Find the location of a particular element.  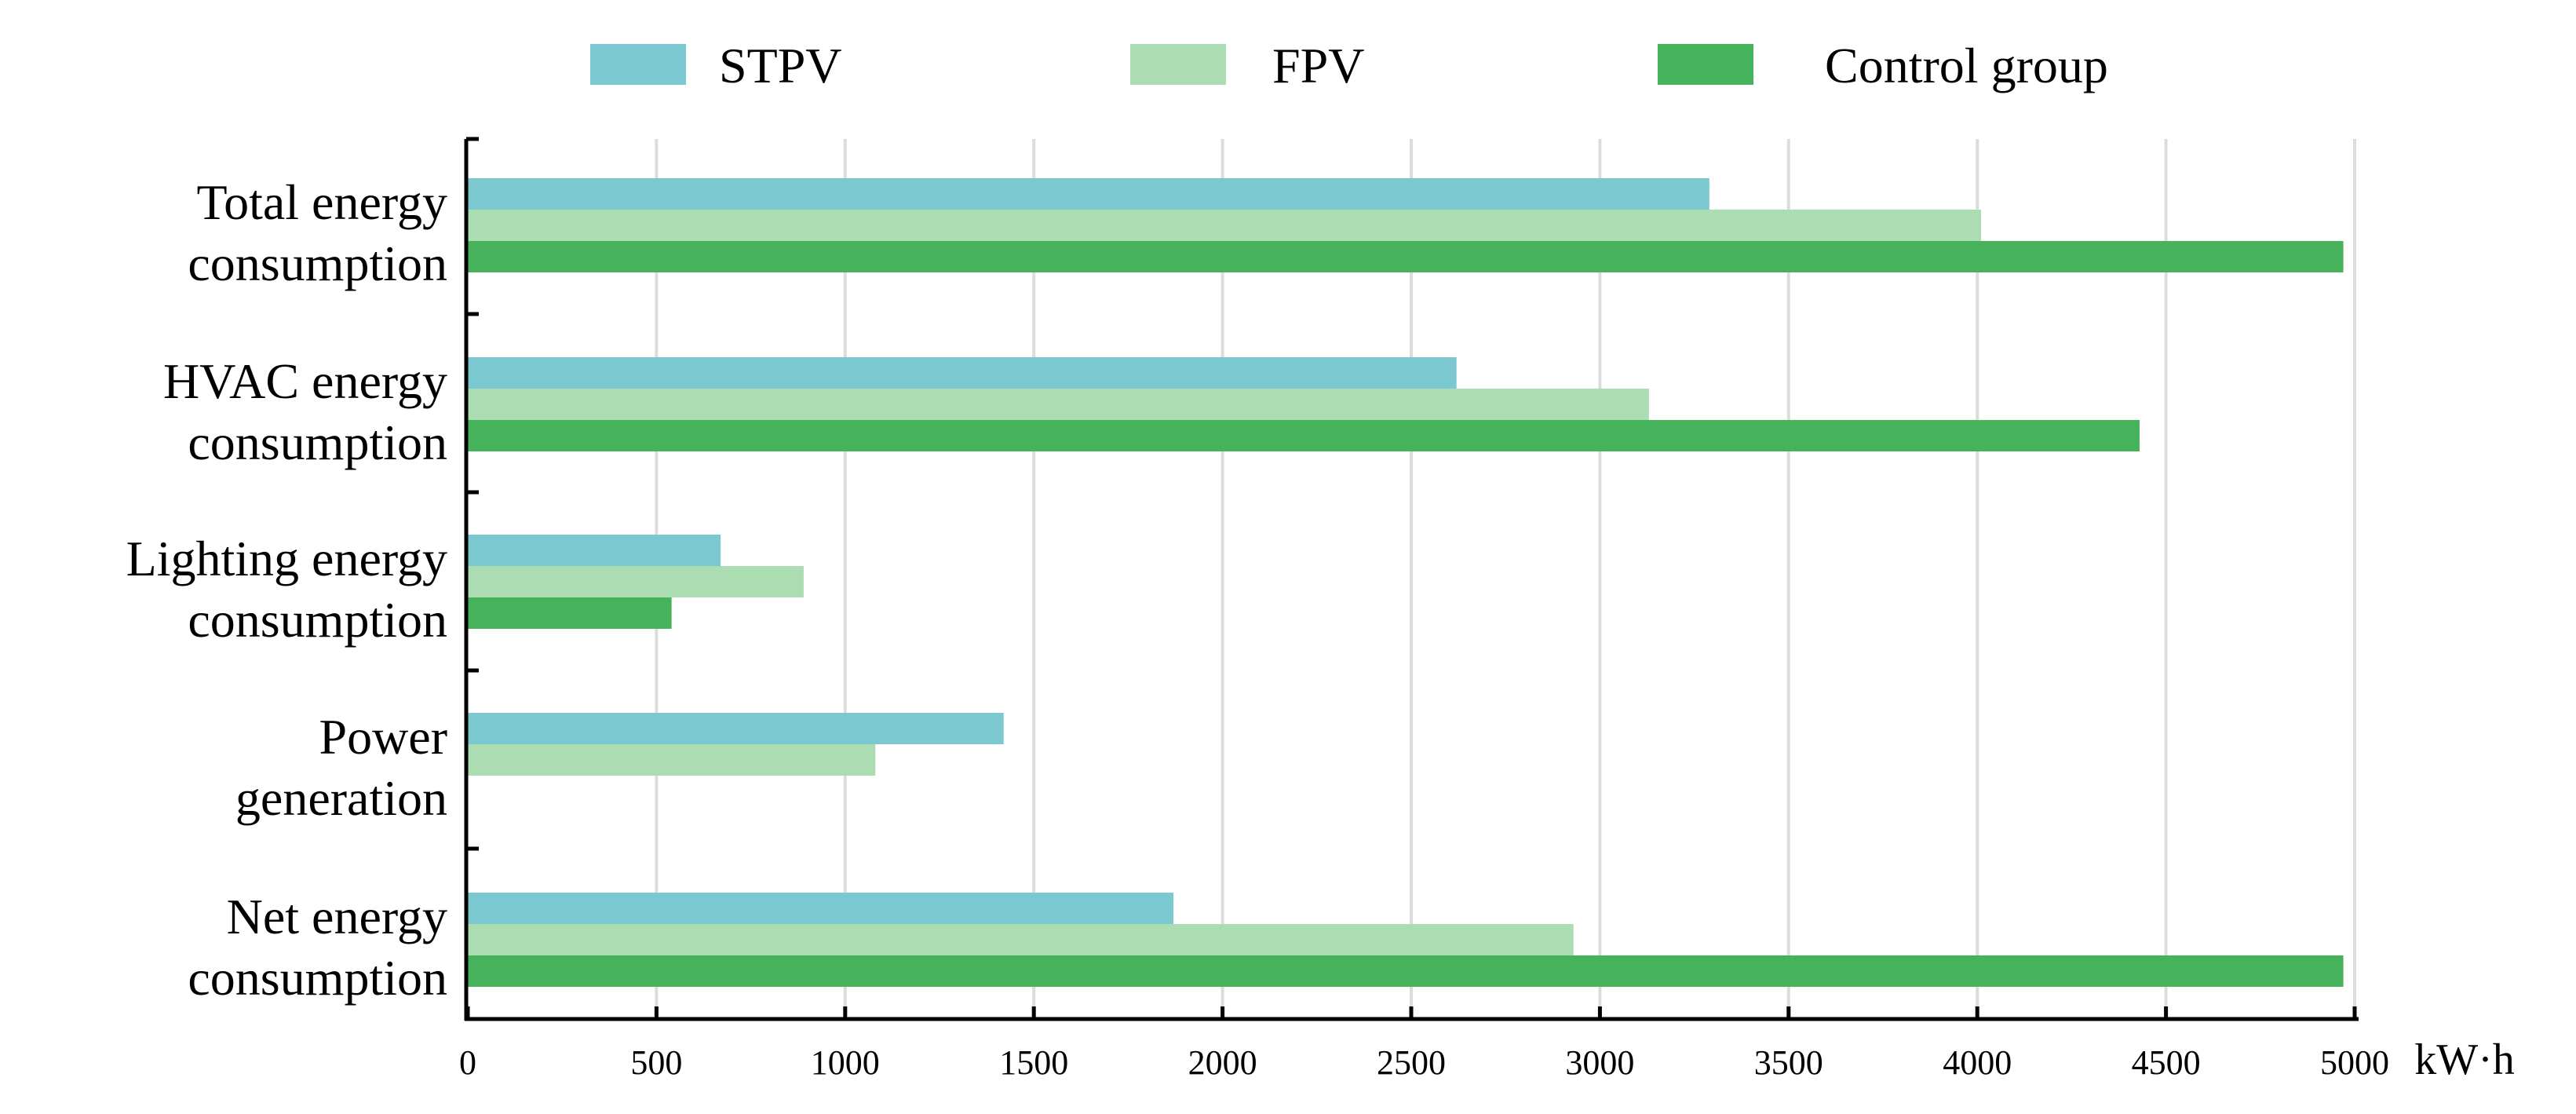

x-tick-label: 1500 is located at coordinates (1033, 1062).